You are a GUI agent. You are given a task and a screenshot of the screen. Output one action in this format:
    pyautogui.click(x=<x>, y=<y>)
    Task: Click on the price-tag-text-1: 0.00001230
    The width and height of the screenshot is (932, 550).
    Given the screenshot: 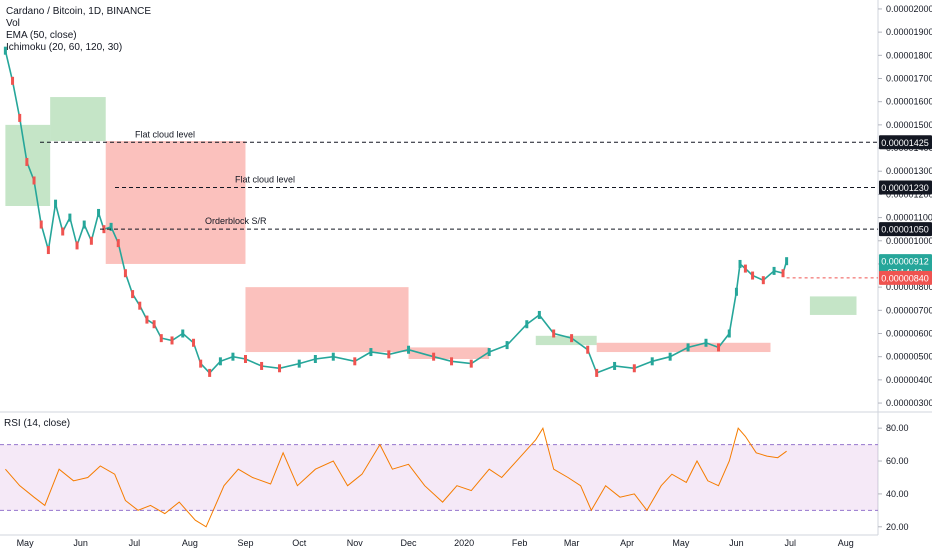 What is the action you would take?
    pyautogui.click(x=905, y=188)
    